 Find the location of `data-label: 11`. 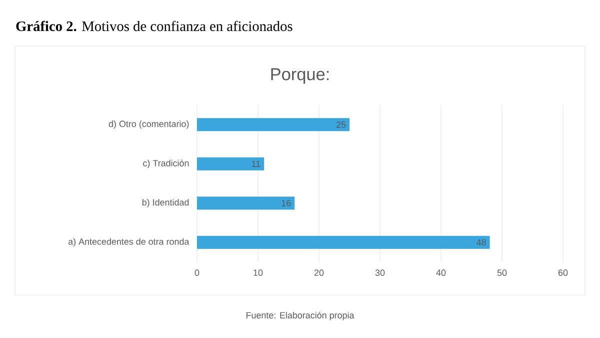

data-label: 11 is located at coordinates (256, 163).